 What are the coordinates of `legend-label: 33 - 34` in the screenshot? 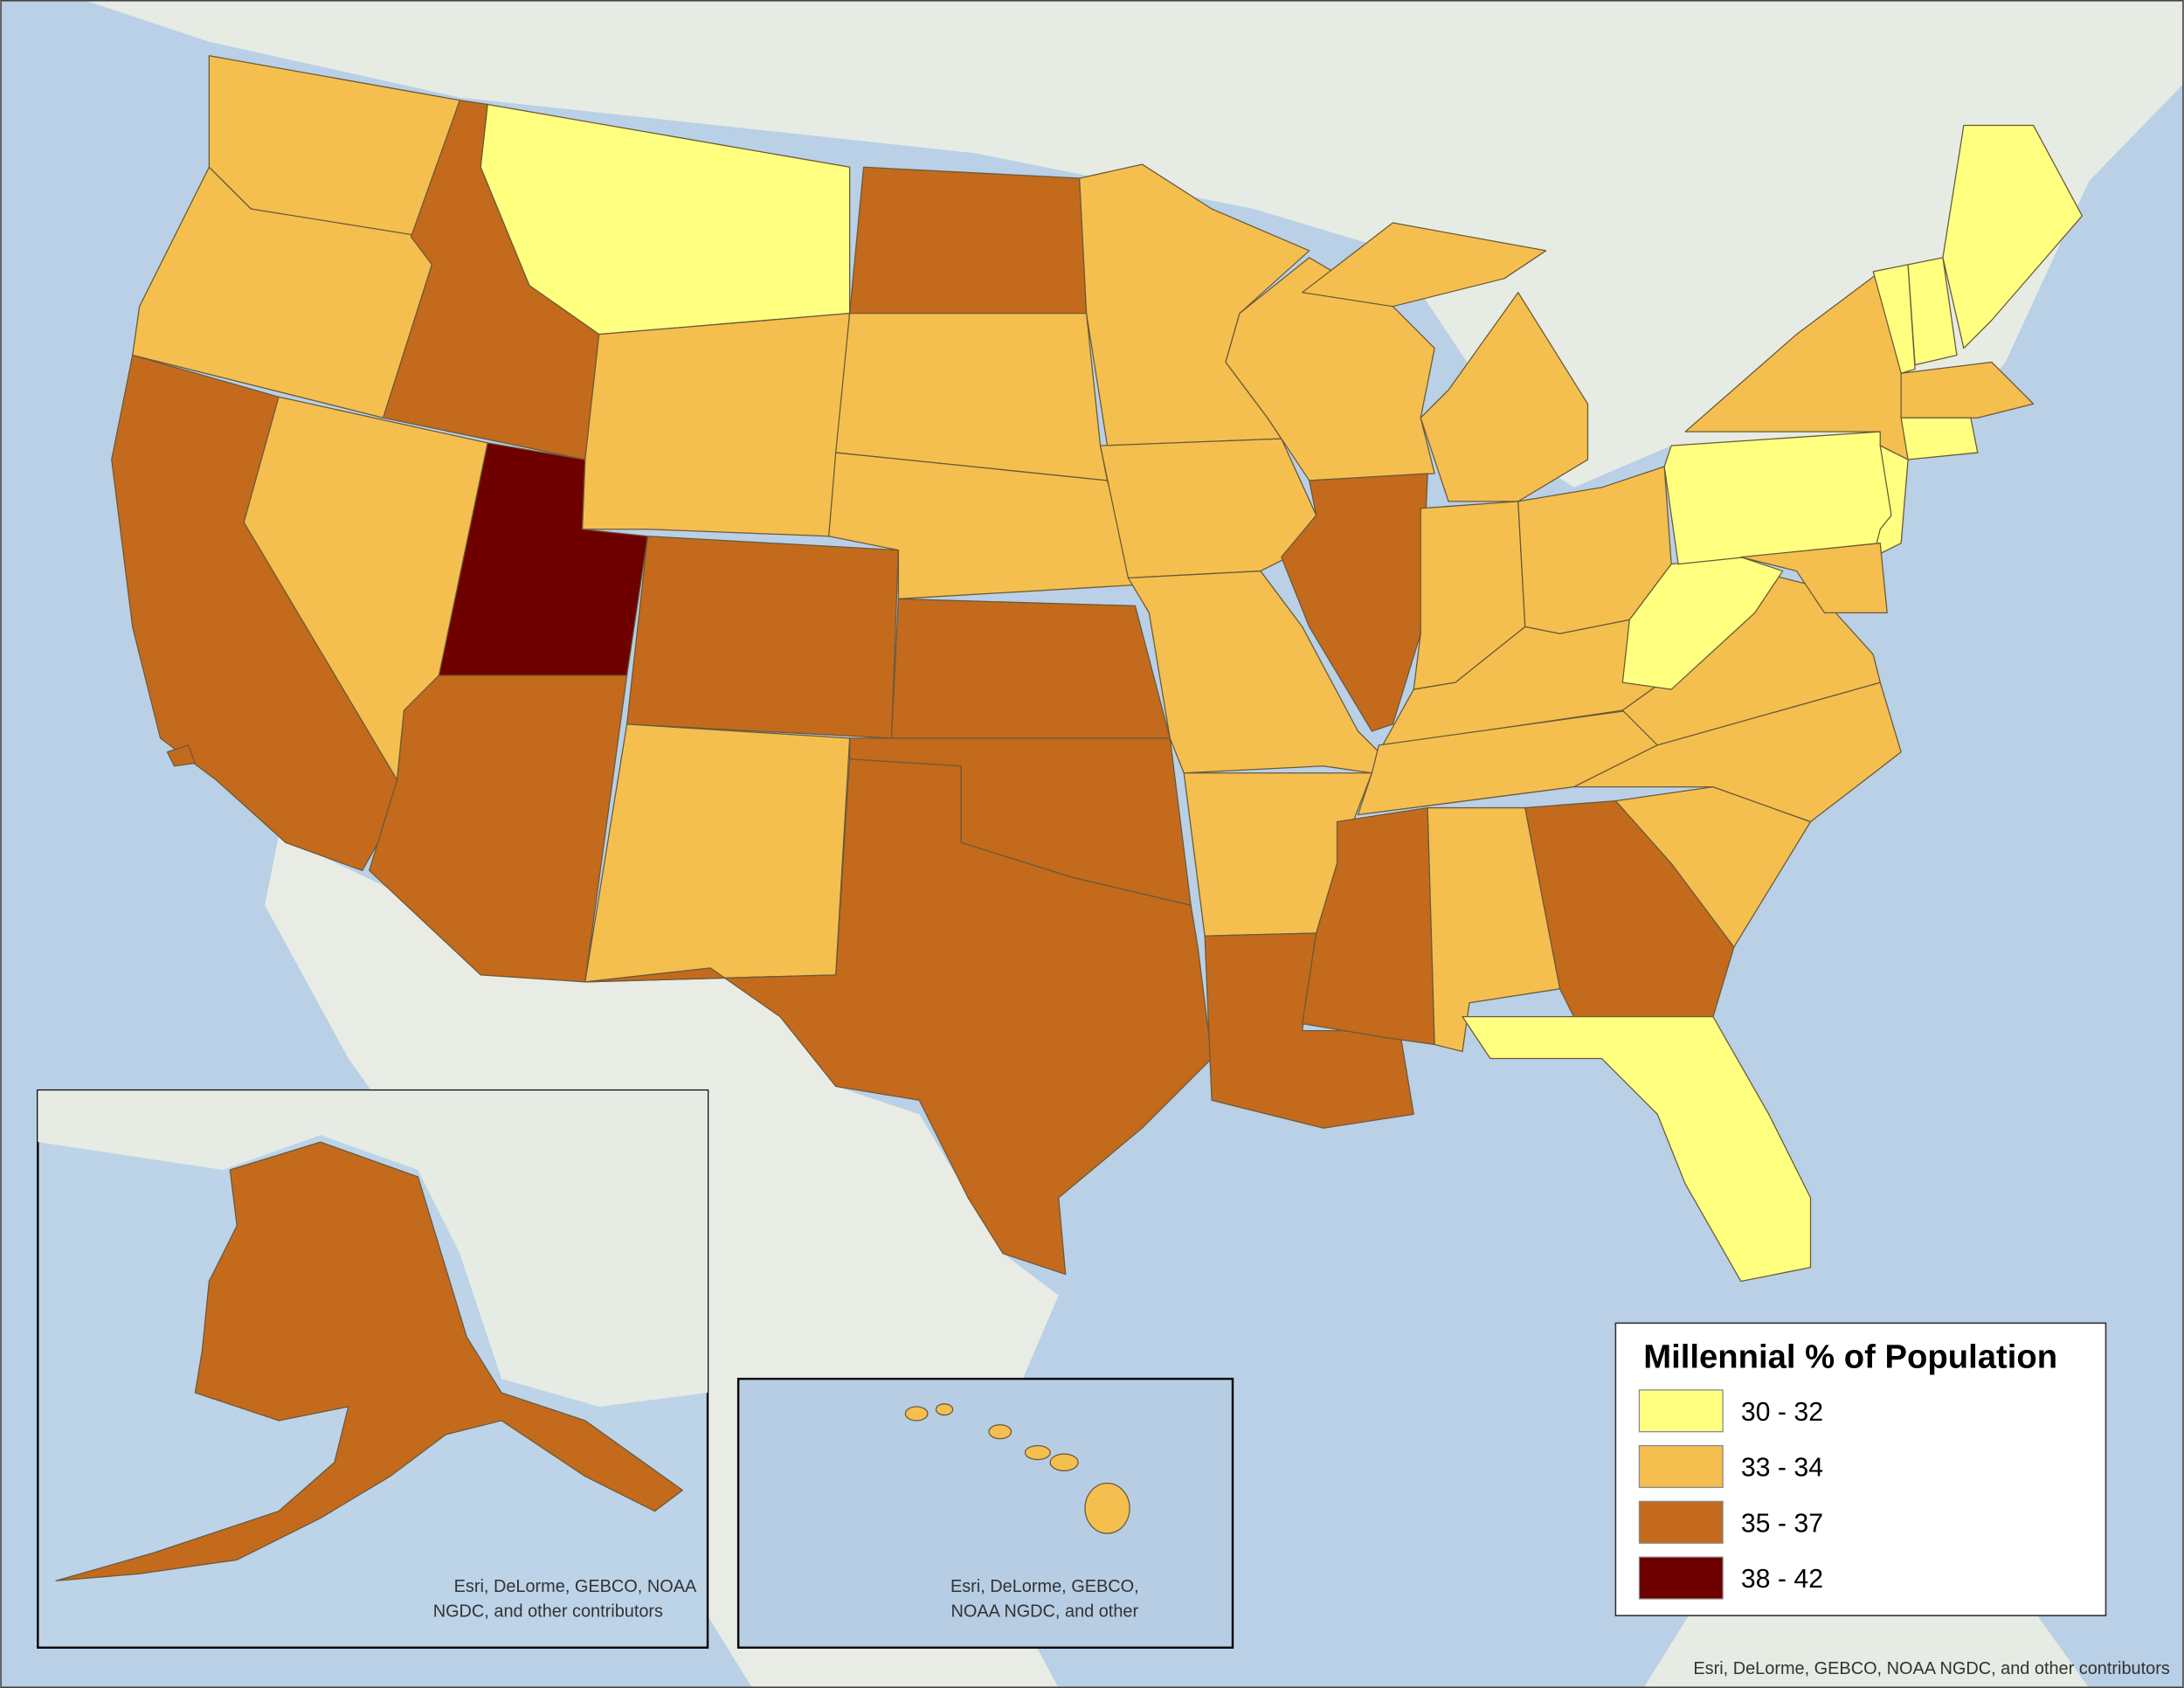 It's located at (1782, 1468).